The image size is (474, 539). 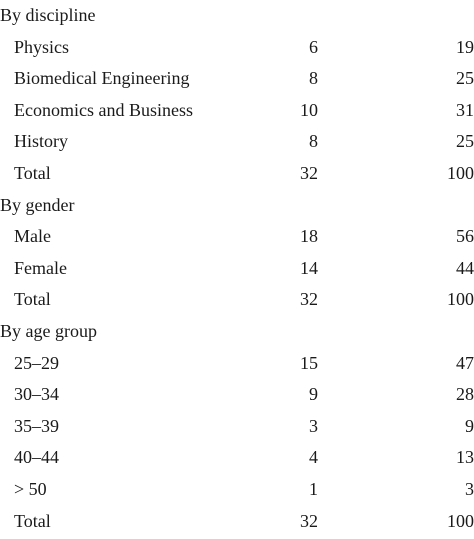 What do you see at coordinates (309, 267) in the screenshot?
I see `row-count: 14` at bounding box center [309, 267].